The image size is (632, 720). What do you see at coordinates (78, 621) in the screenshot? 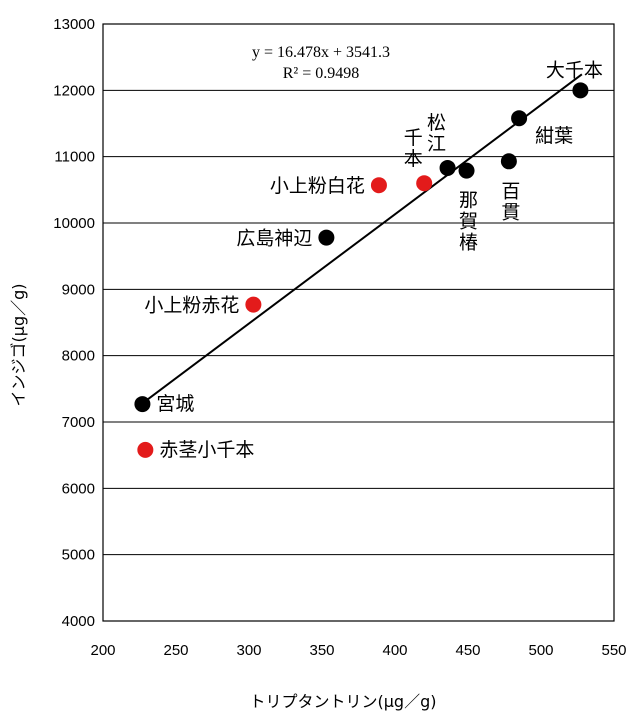
I see `y-tick-label: 4000` at bounding box center [78, 621].